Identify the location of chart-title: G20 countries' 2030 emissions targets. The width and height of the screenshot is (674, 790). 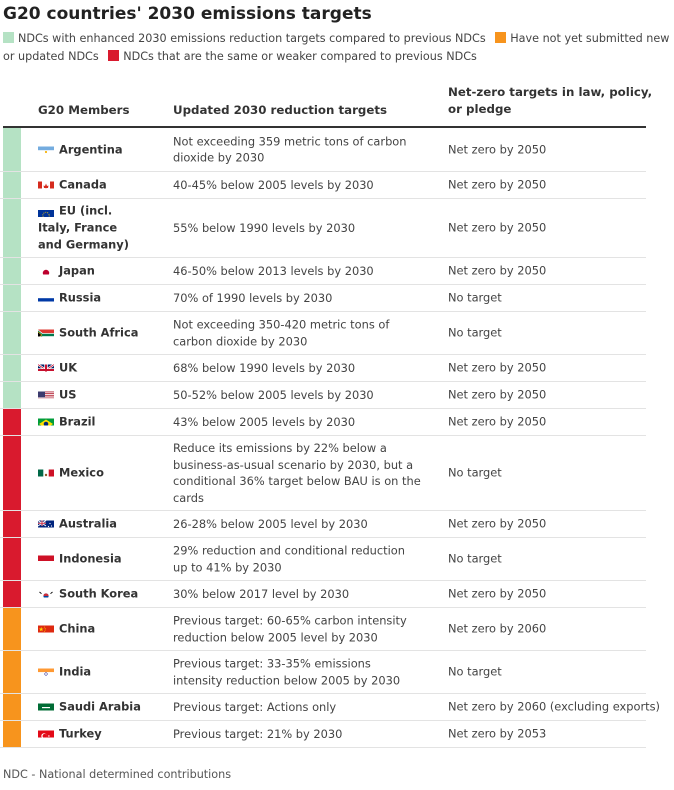
(187, 14).